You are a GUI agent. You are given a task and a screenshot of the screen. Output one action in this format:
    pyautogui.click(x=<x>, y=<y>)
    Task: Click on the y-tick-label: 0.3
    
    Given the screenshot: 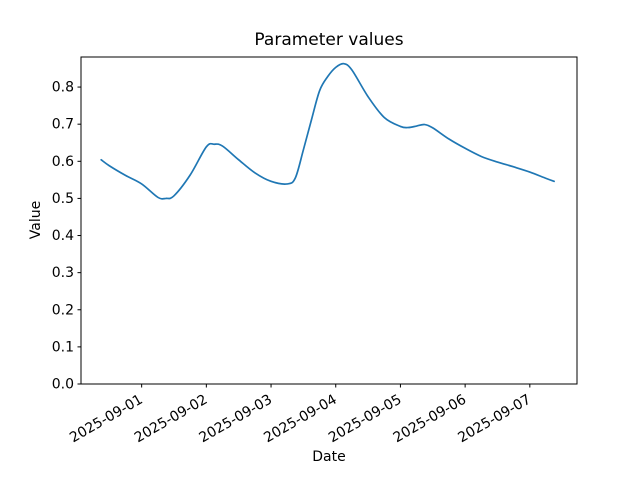 What is the action you would take?
    pyautogui.click(x=63, y=273)
    